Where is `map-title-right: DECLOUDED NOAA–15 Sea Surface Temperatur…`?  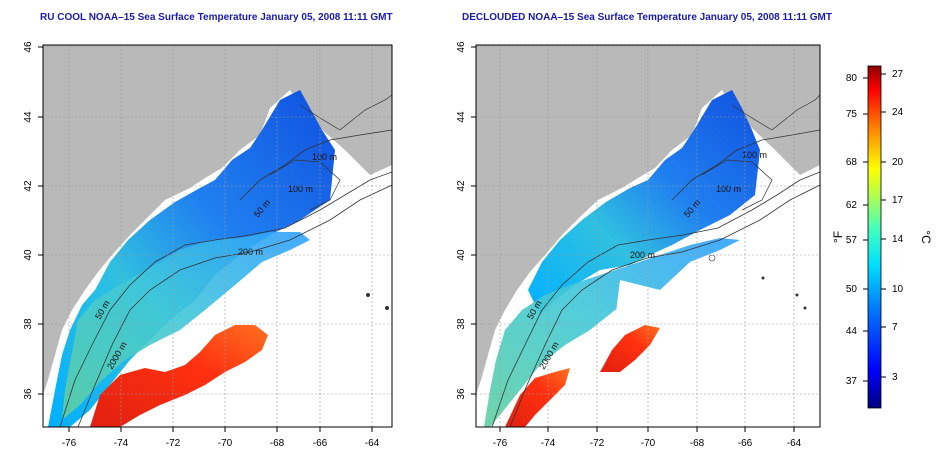
map-title-right: DECLOUDED NOAA–15 Sea Surface Temperatur… is located at coordinates (647, 17).